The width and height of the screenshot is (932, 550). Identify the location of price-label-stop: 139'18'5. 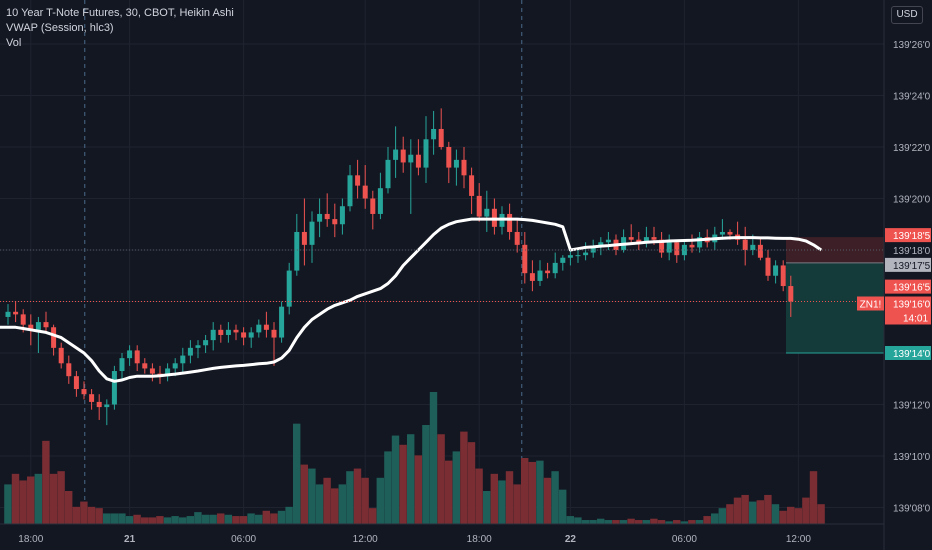
(908, 235).